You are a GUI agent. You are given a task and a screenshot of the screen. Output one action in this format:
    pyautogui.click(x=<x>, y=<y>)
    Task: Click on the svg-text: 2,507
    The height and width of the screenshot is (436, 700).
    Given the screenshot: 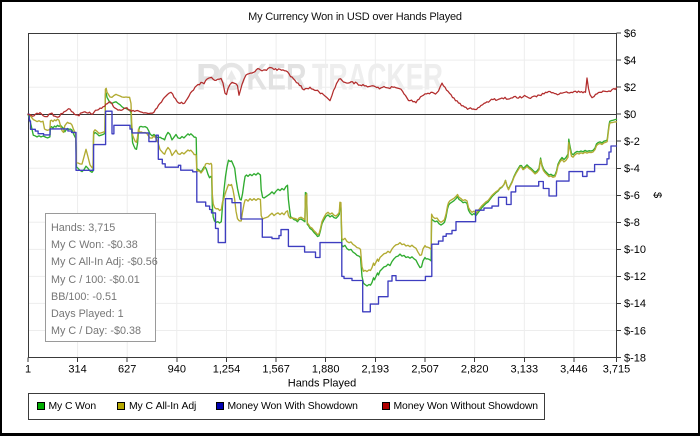 What is the action you would take?
    pyautogui.click(x=425, y=370)
    